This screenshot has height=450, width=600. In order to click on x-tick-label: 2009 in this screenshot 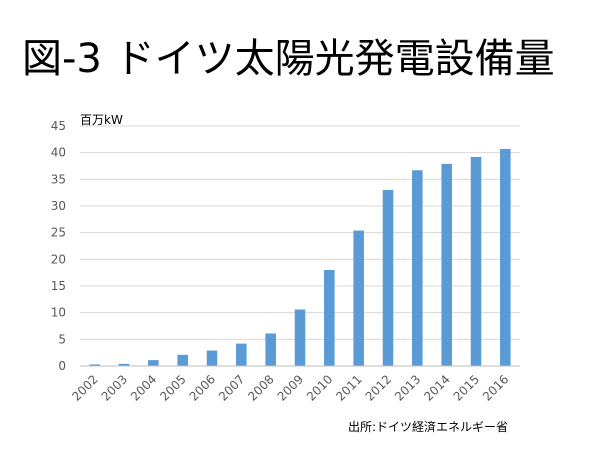, I will do `click(290, 387)`.